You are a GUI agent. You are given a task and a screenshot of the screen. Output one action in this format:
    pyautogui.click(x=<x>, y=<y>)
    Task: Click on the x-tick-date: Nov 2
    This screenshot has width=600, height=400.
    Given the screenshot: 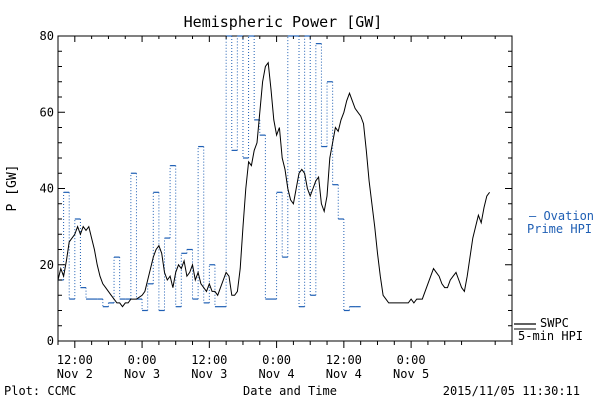 What is the action you would take?
    pyautogui.click(x=75, y=374)
    